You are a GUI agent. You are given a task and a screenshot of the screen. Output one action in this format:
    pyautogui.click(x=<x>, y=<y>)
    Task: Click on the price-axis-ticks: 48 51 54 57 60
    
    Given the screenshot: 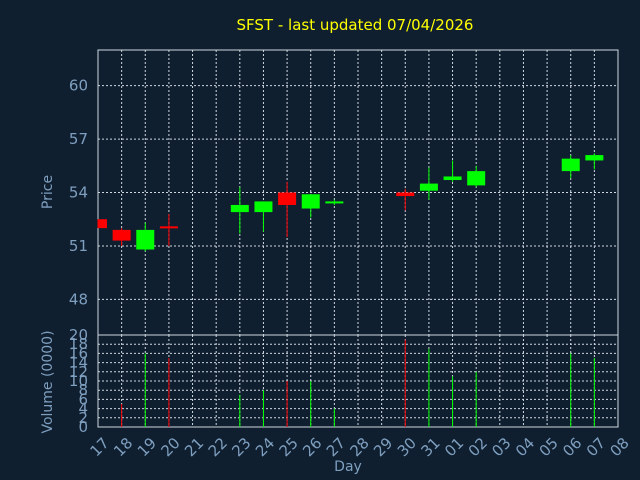 What is the action you would take?
    pyautogui.click(x=78, y=193)
    